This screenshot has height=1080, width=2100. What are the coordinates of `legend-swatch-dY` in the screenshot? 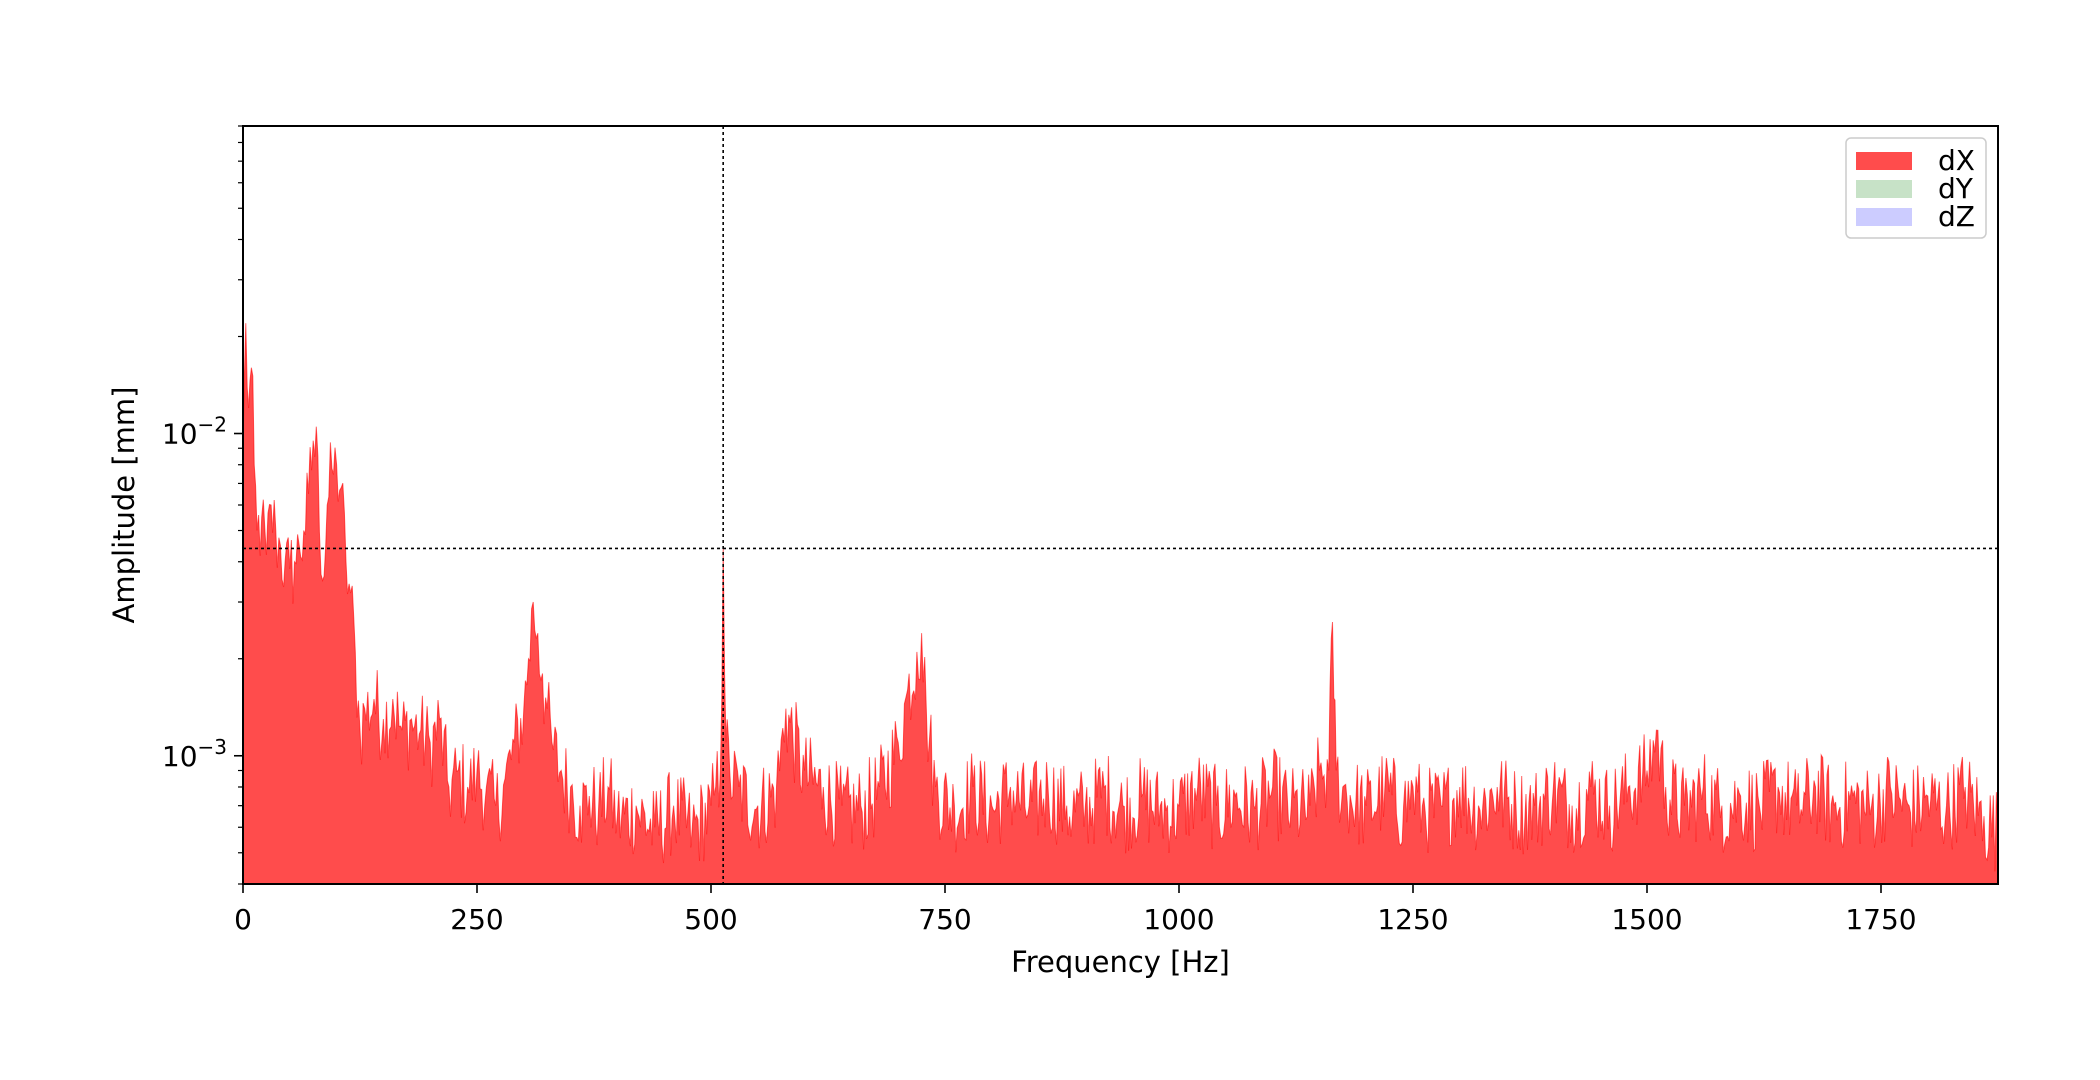 It's located at (1884, 189).